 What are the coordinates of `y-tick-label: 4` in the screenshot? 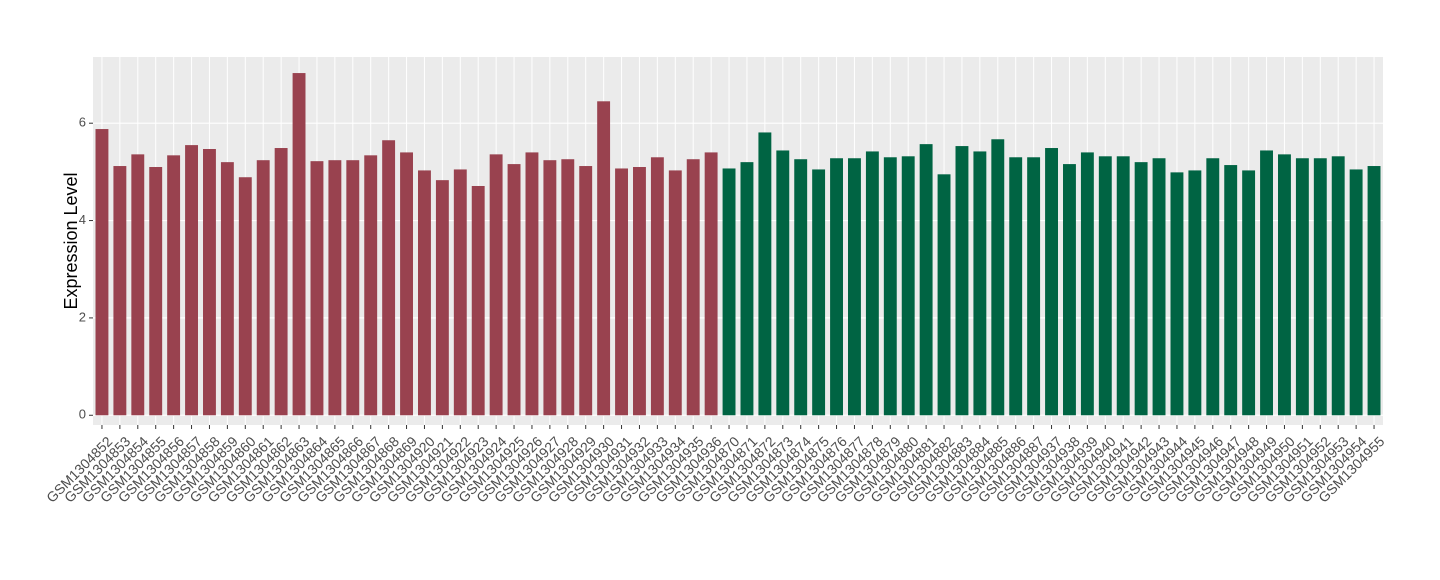 It's located at (82, 219).